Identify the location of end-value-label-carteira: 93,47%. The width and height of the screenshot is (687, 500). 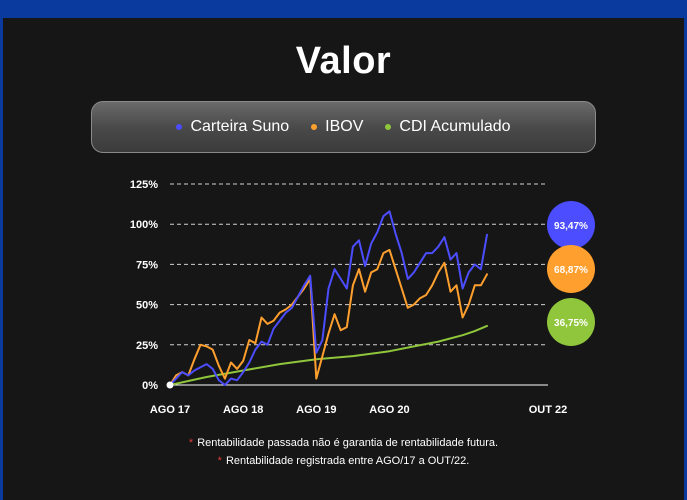
(571, 226).